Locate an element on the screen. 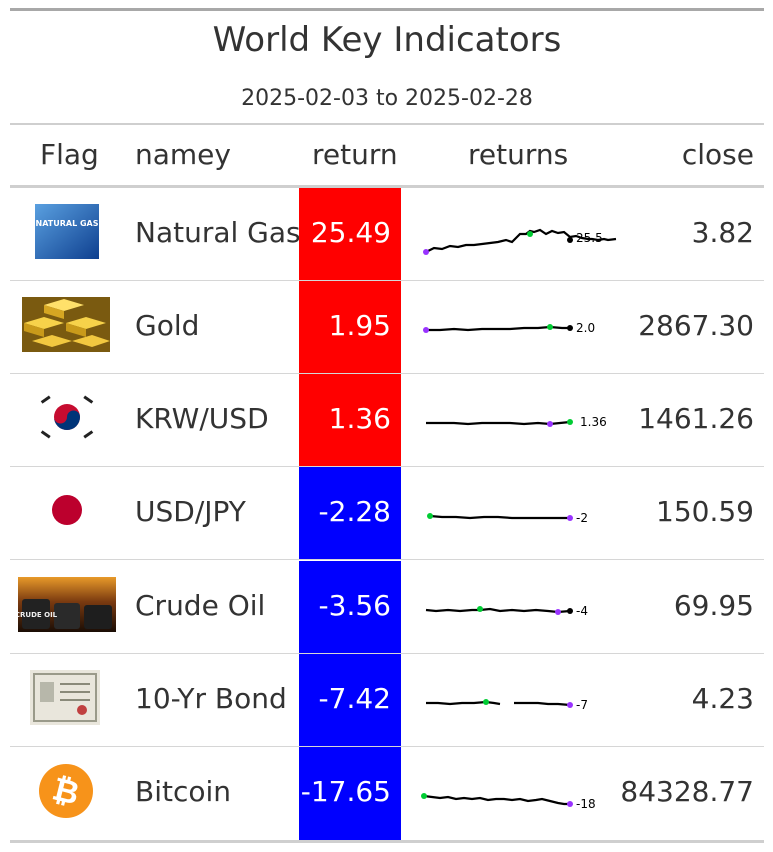  svg-text: 25.5 is located at coordinates (589, 238).